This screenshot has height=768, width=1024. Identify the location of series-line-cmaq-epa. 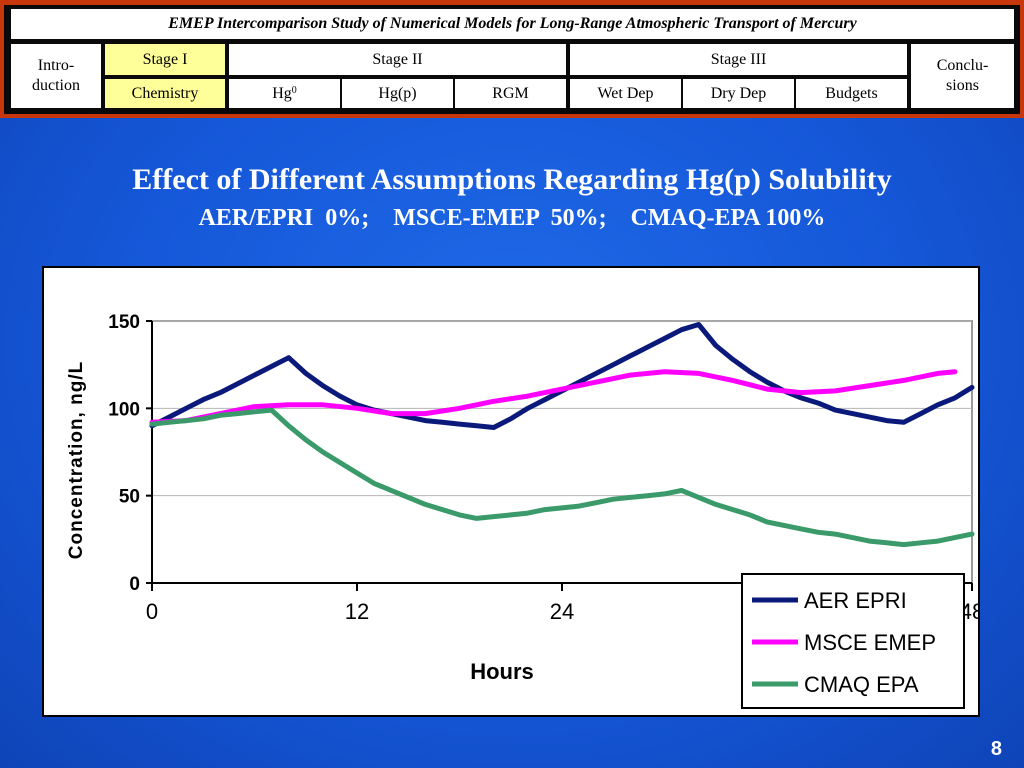
(562, 477).